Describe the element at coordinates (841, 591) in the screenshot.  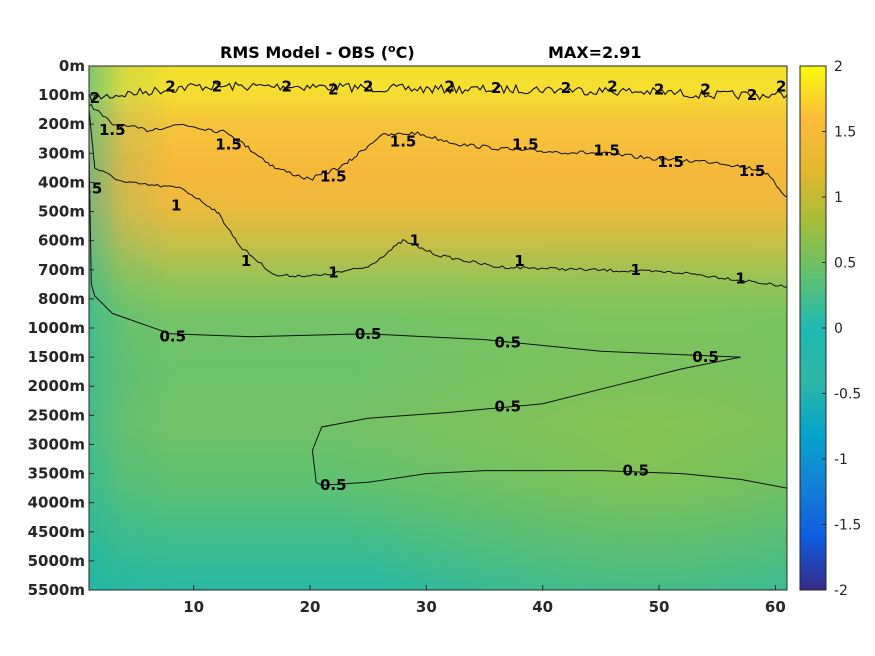
I see `colorbar-tick-label: -2` at that location.